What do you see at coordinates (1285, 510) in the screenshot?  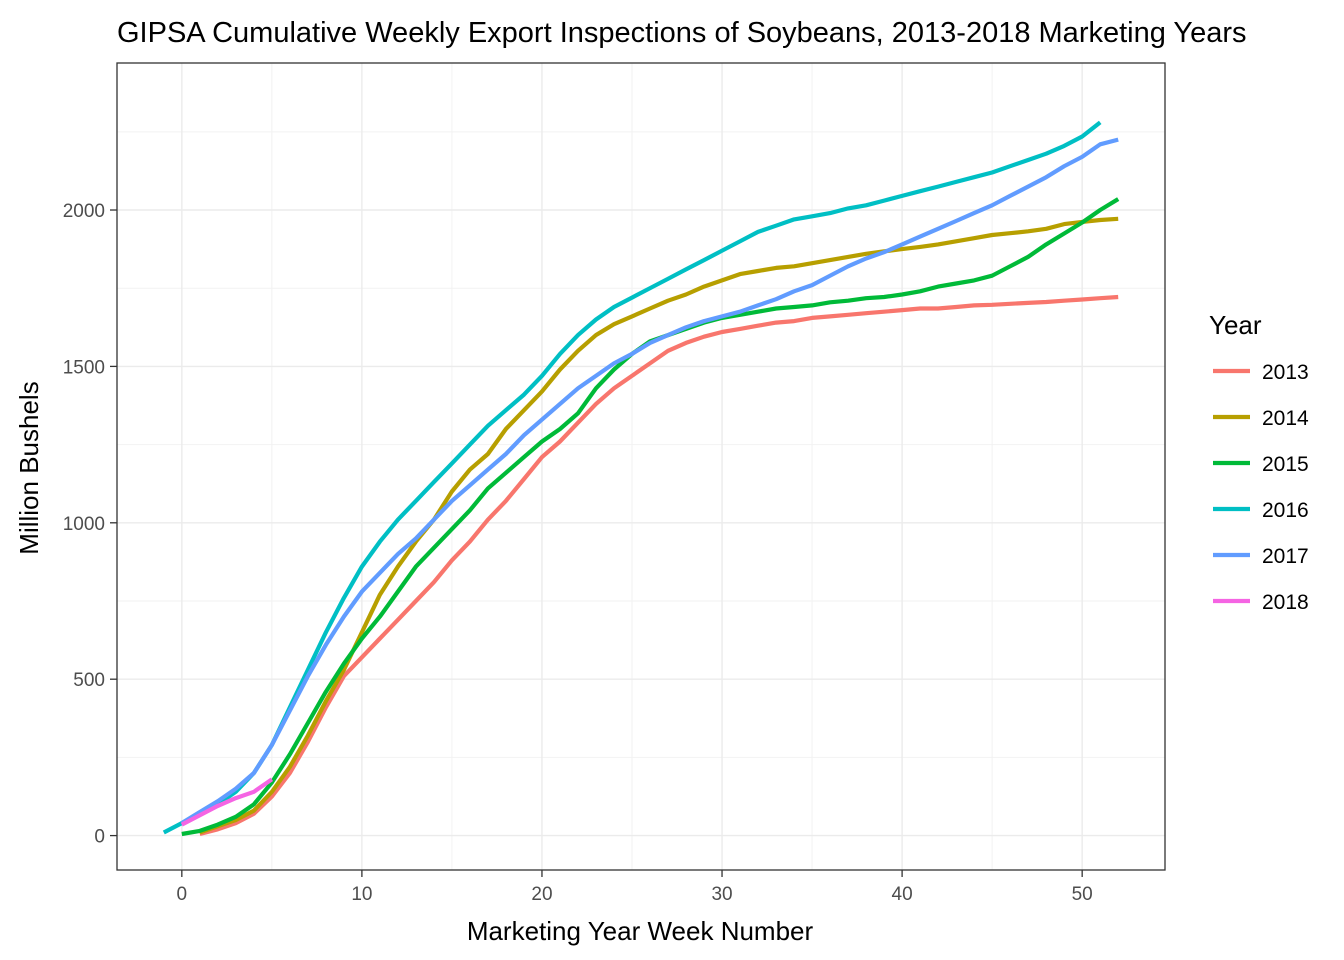 I see `legend-label-2016: 2016` at bounding box center [1285, 510].